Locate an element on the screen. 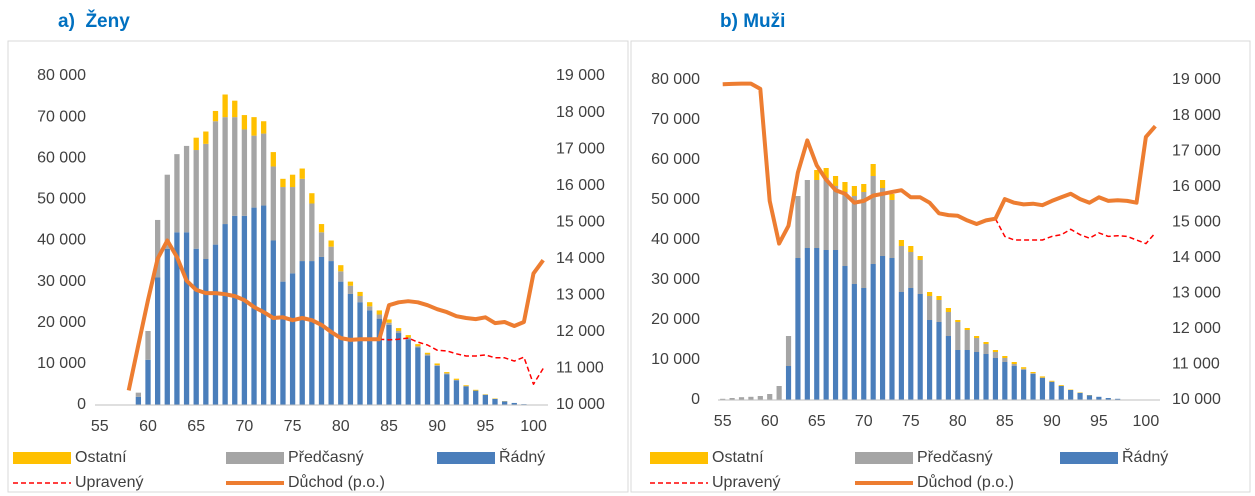 This screenshot has width=1255, height=496. x-tick-label: 70 is located at coordinates (244, 426).